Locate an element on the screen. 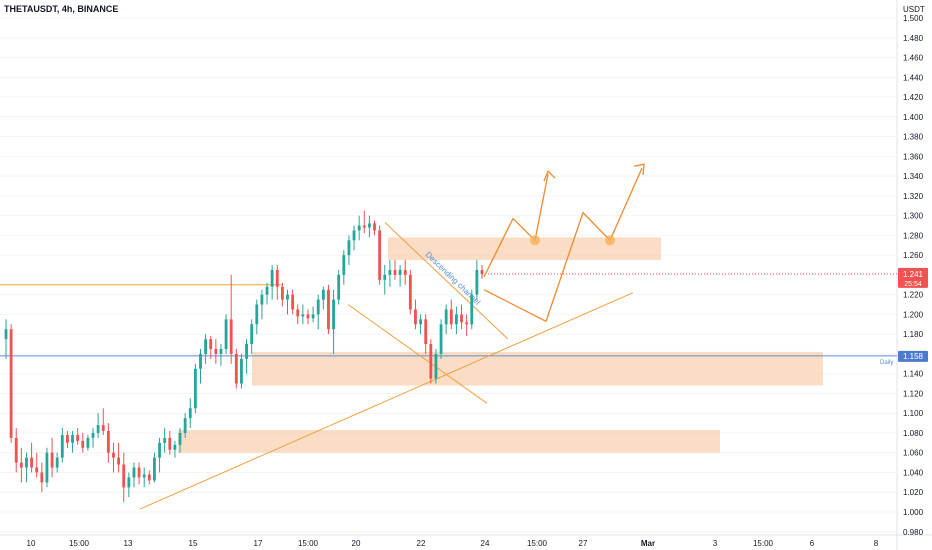 The height and width of the screenshot is (550, 932). last-price-badge is located at coordinates (913, 277).